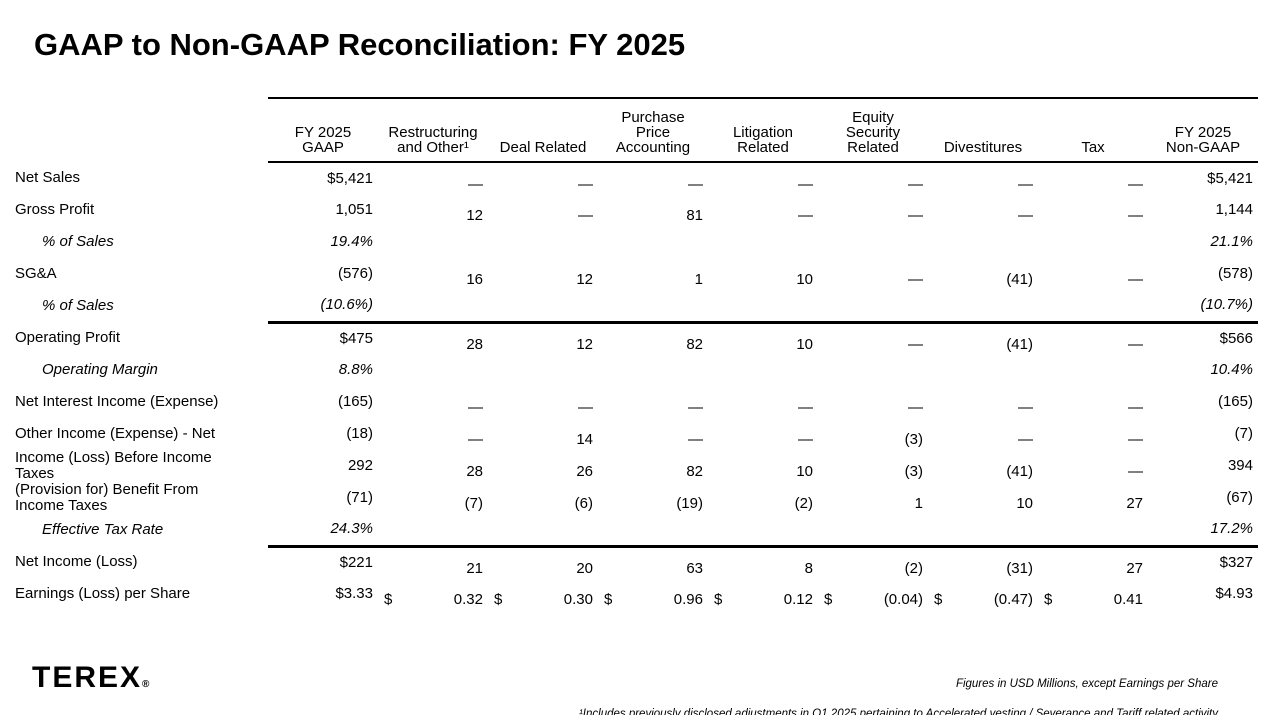 This screenshot has height=715, width=1270. Describe the element at coordinates (543, 498) in the screenshot. I see `cell-deal-related: (6)` at that location.